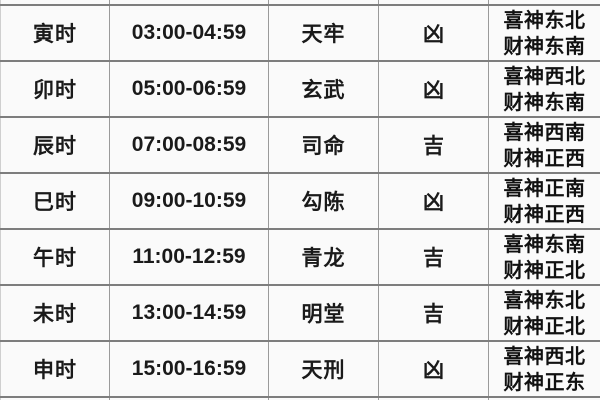  What do you see at coordinates (189, 201) in the screenshot?
I see `cell-time-range: 09:00-10:59` at bounding box center [189, 201].